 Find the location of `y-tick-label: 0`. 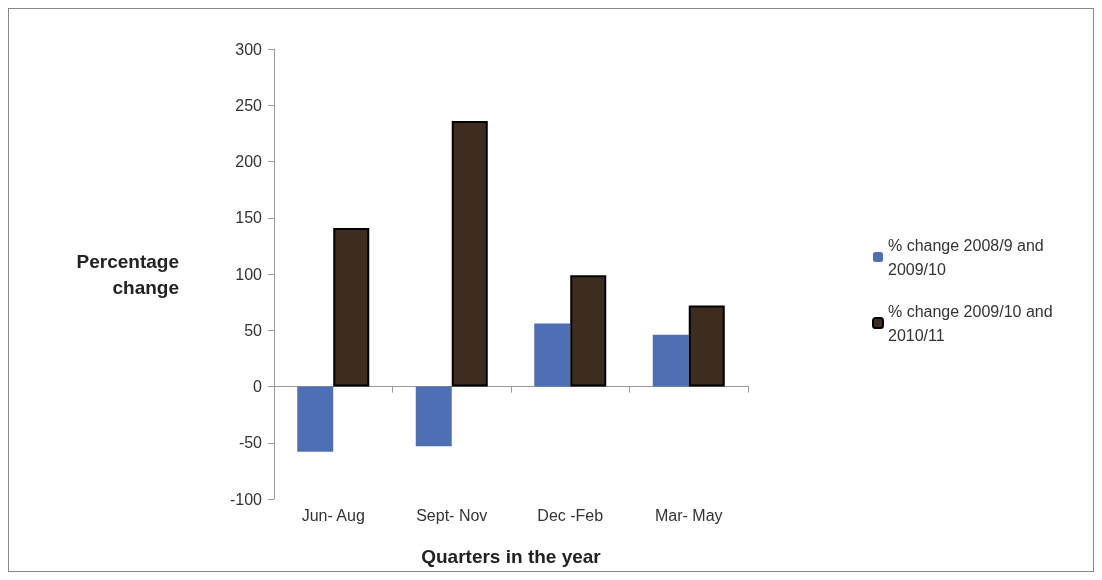

y-tick-label: 0 is located at coordinates (258, 386).